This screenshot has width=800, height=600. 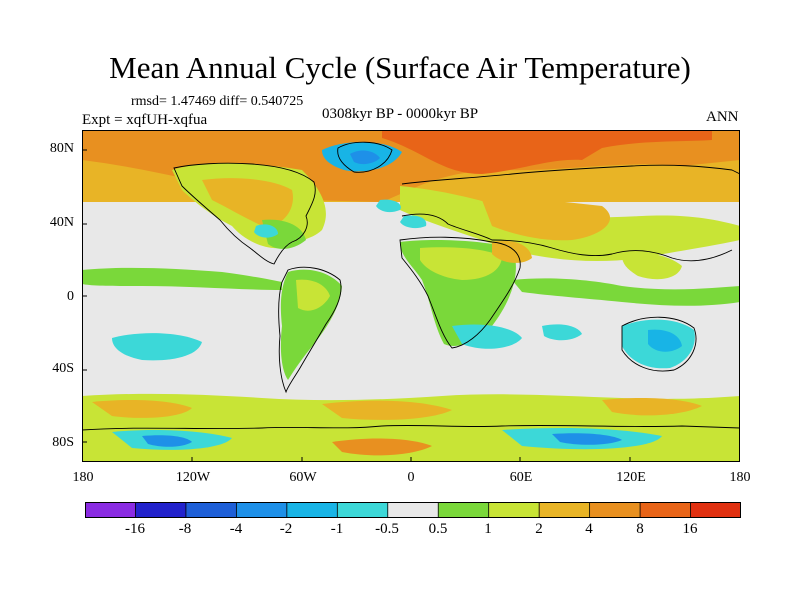 I want to click on colorbar-label: -8, so click(x=185, y=529).